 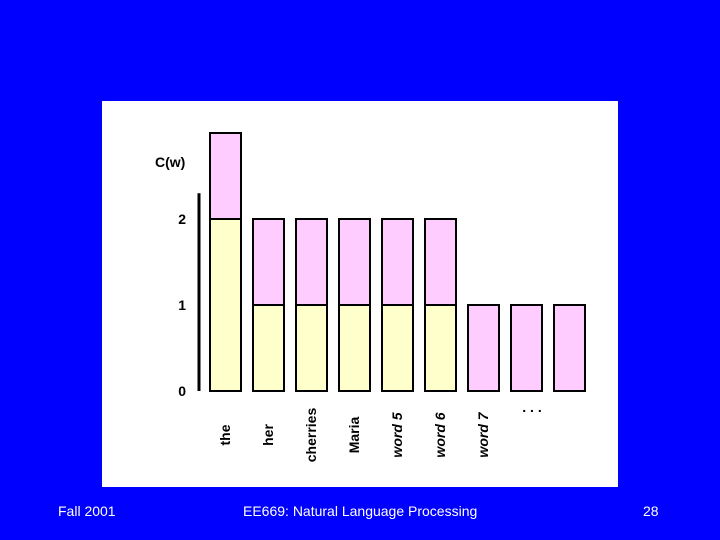 I want to click on category-label: word 7, so click(x=483, y=434).